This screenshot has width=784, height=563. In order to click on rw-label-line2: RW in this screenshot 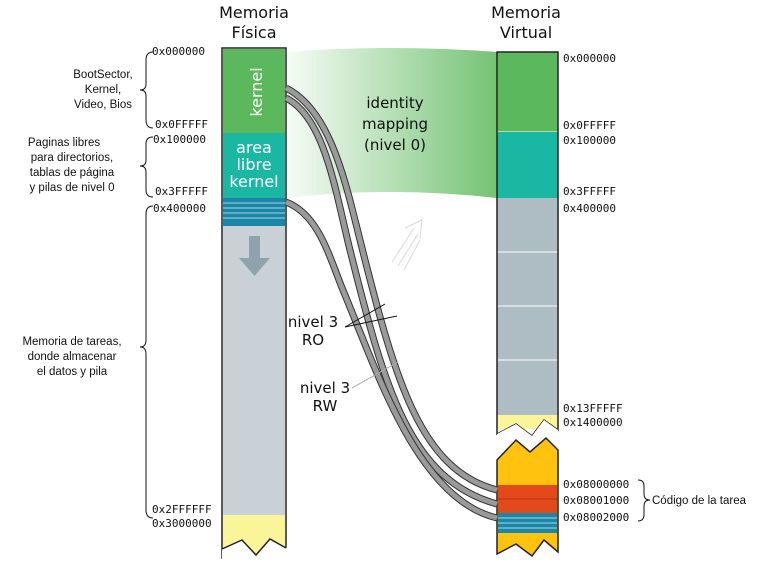, I will do `click(325, 406)`.